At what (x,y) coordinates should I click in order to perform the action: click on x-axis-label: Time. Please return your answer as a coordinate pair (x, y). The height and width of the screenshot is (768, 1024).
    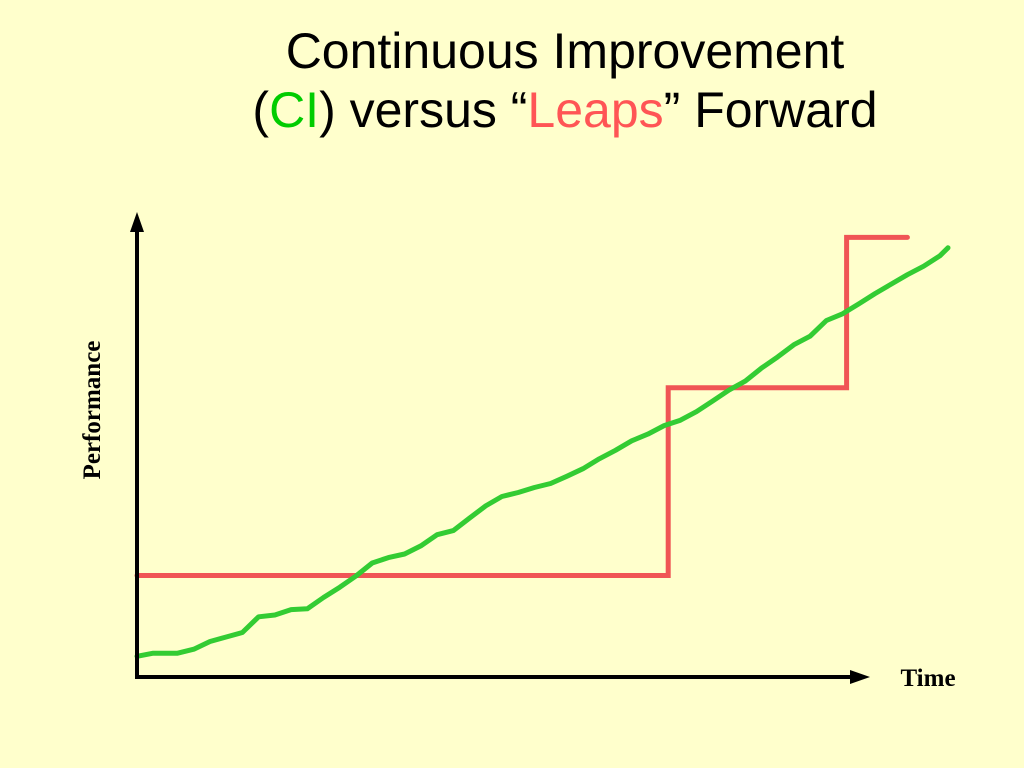
    Looking at the image, I should click on (927, 678).